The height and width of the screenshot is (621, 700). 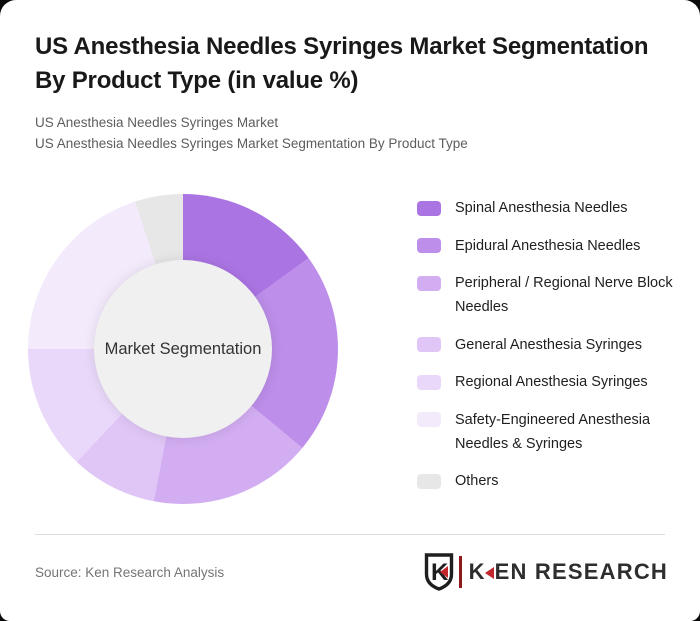 I want to click on logo-triangle-icon, so click(x=489, y=573).